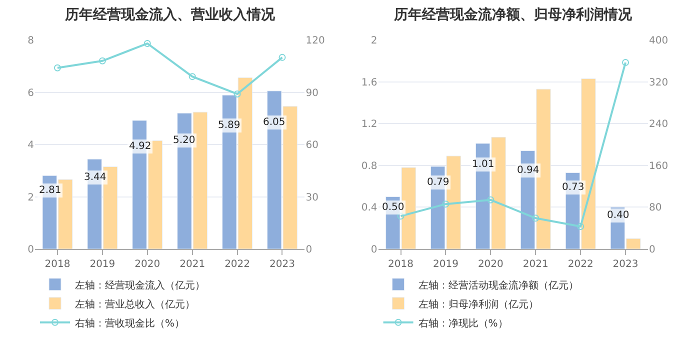 This screenshot has width=680, height=349. What do you see at coordinates (658, 41) in the screenshot?
I see `y2-tick-label: 400` at bounding box center [658, 41].